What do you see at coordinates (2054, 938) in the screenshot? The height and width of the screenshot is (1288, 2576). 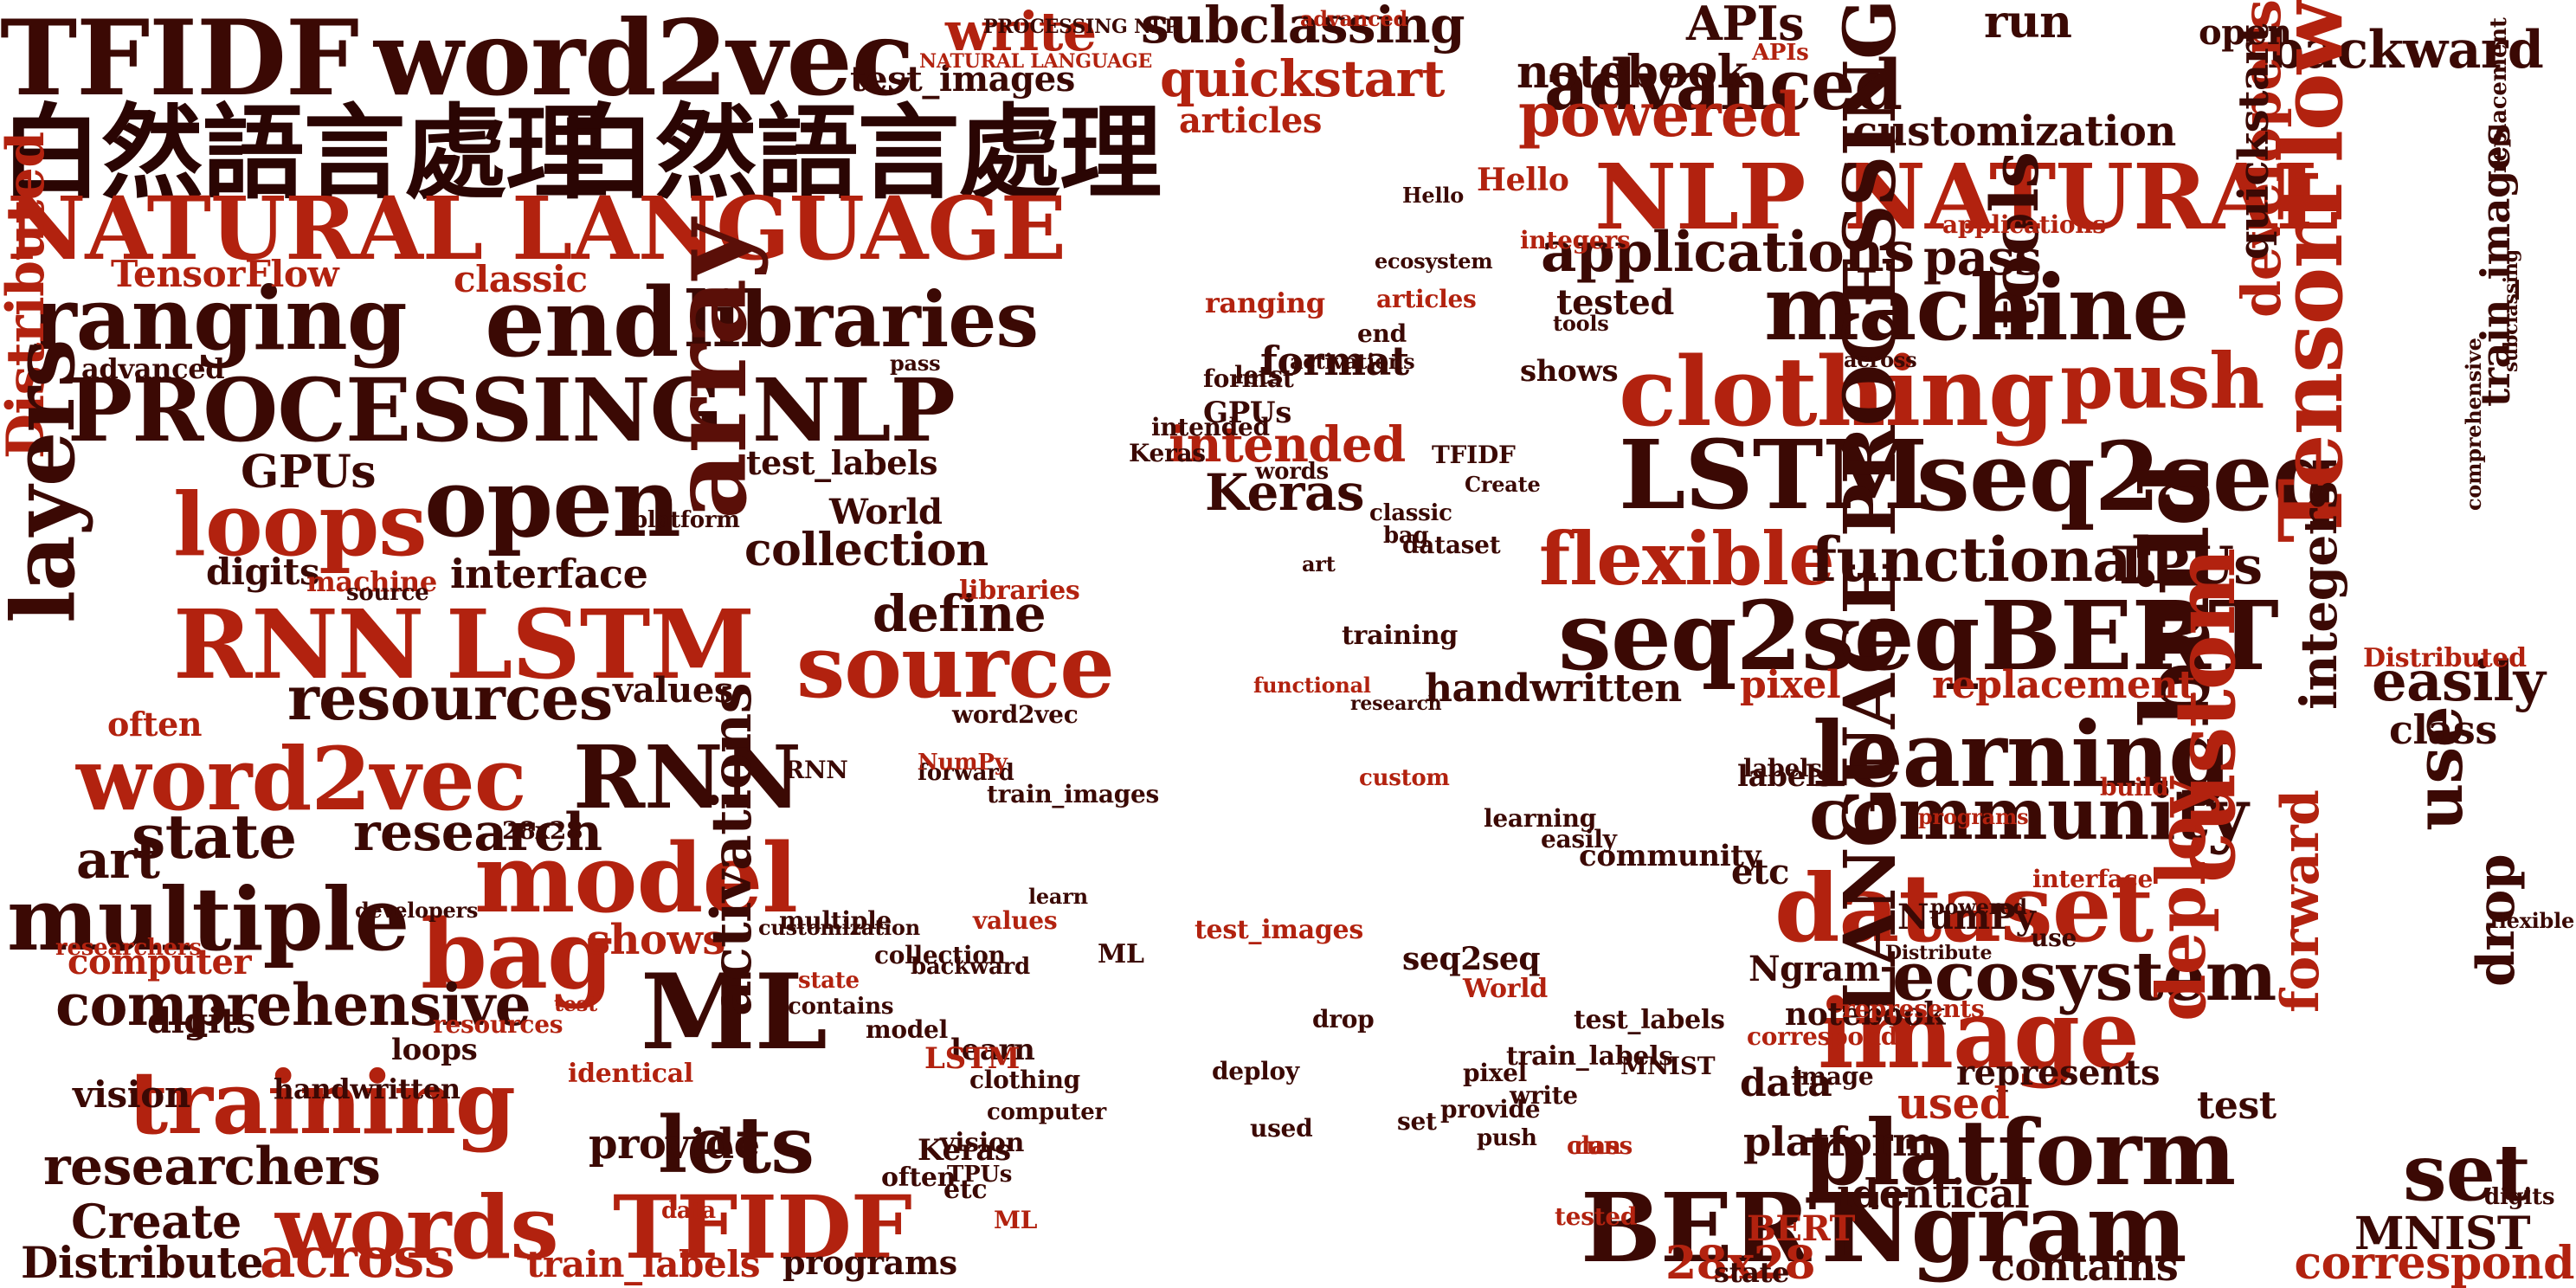 I see `cloud-word: use` at bounding box center [2054, 938].